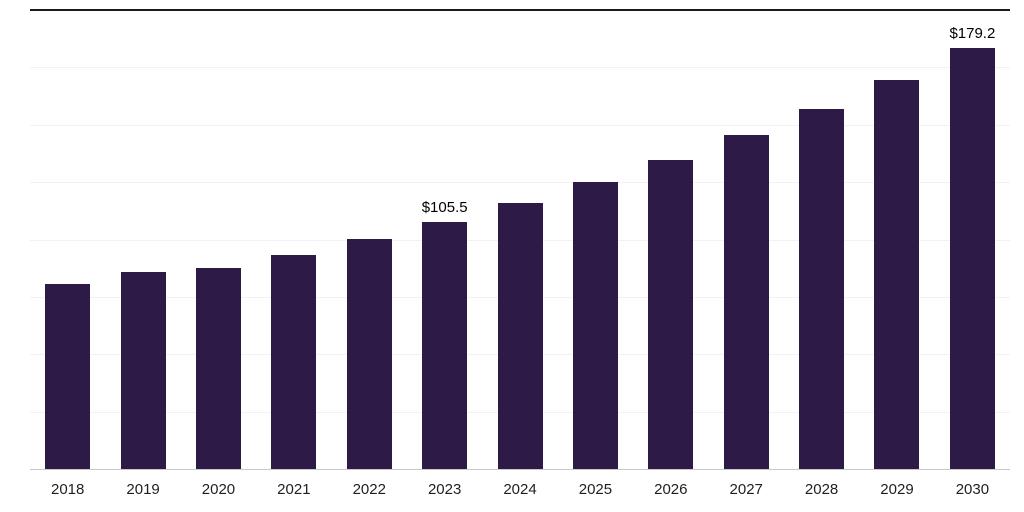 This screenshot has width=1024, height=512. What do you see at coordinates (671, 489) in the screenshot?
I see `x-tick-2026: 2026` at bounding box center [671, 489].